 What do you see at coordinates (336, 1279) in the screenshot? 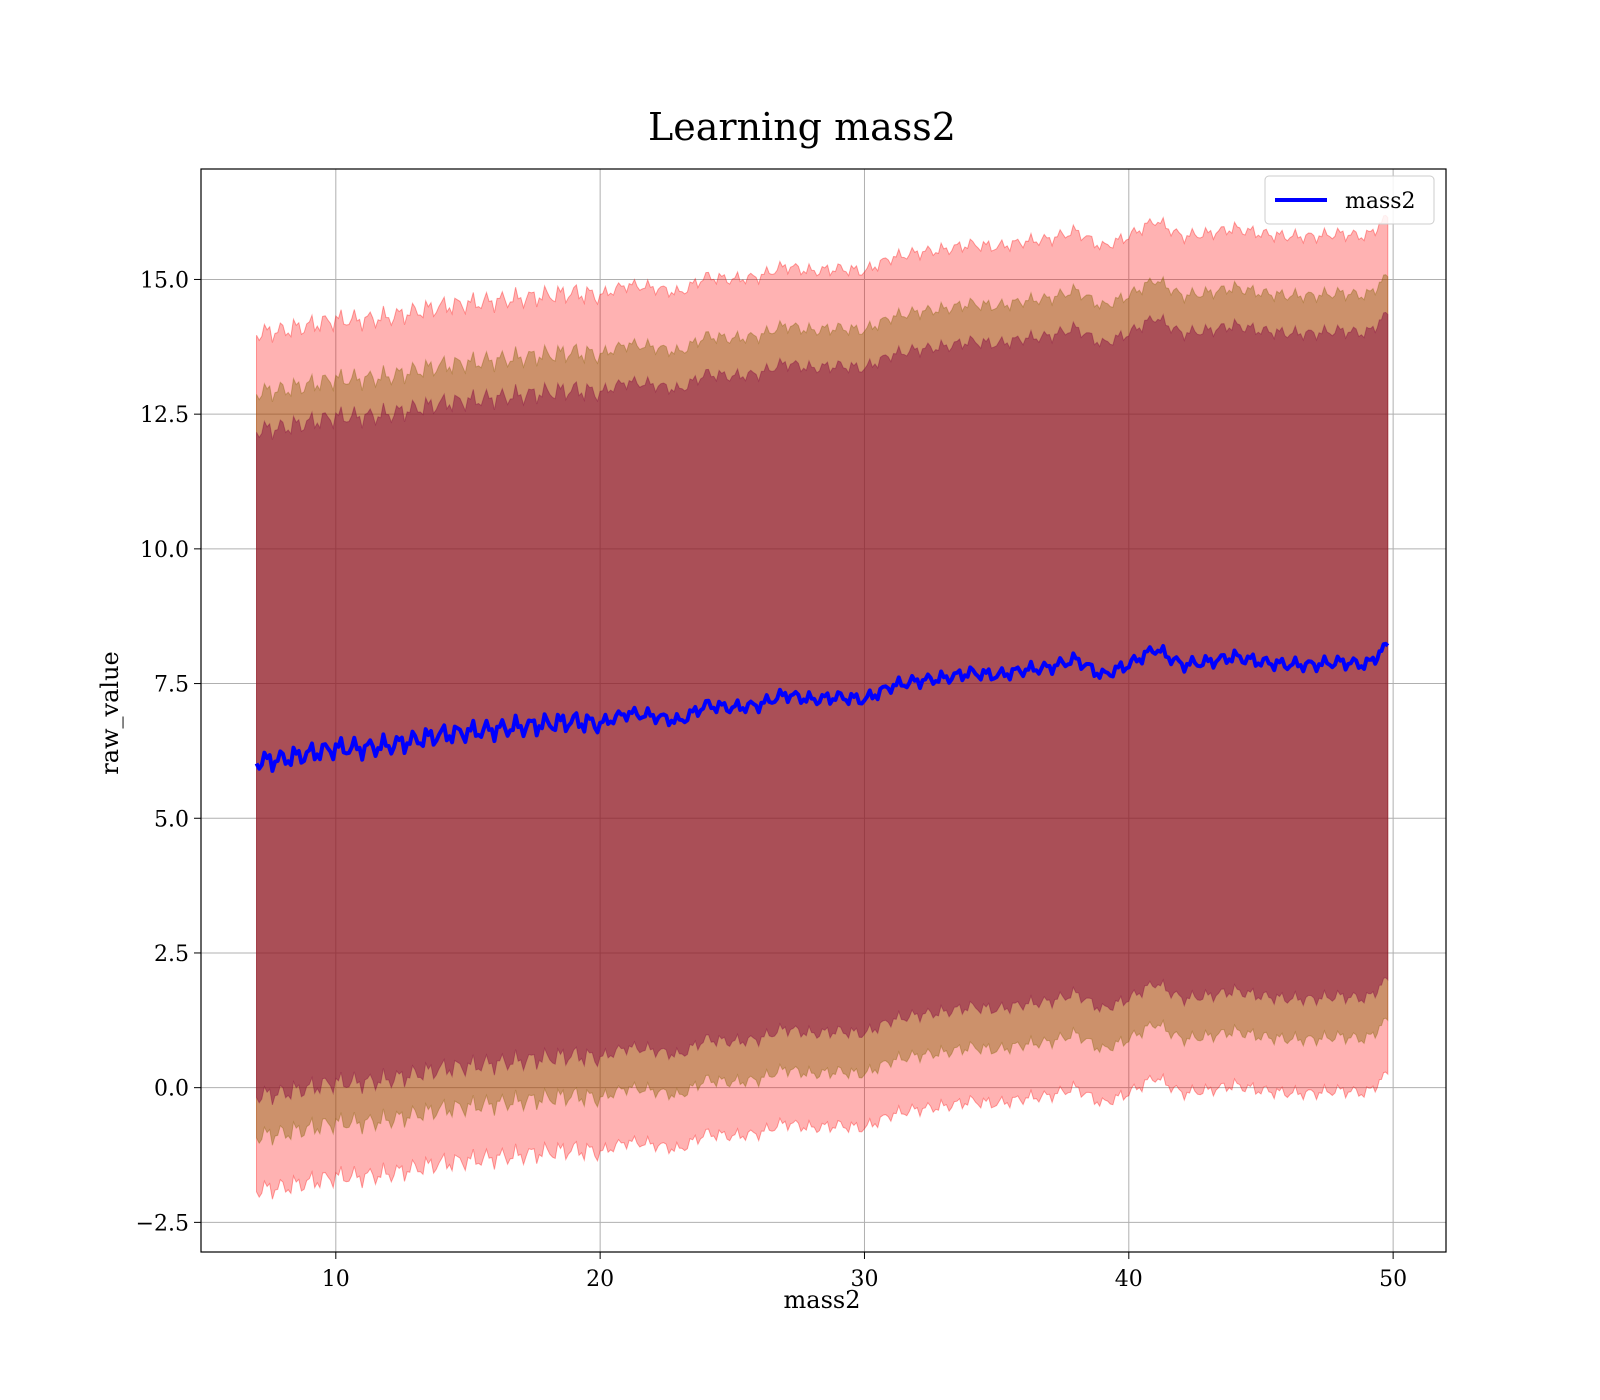
I see `x-tick-label: 10` at bounding box center [336, 1279].